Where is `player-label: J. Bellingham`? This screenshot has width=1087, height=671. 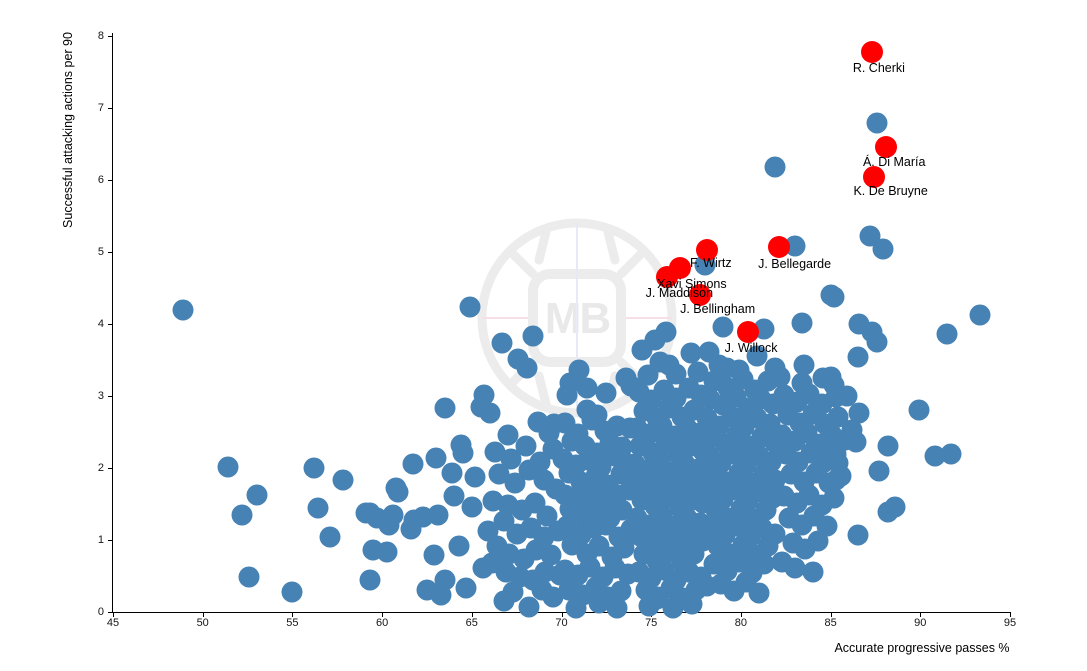 player-label: J. Bellingham is located at coordinates (718, 309).